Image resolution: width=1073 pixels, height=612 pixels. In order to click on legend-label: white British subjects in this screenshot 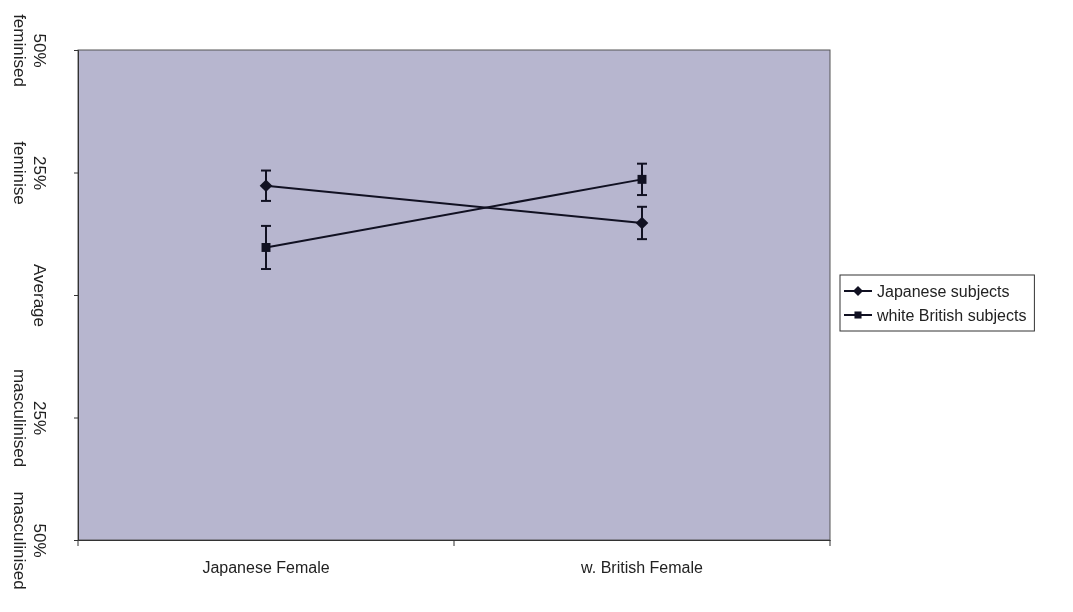, I will do `click(951, 315)`.